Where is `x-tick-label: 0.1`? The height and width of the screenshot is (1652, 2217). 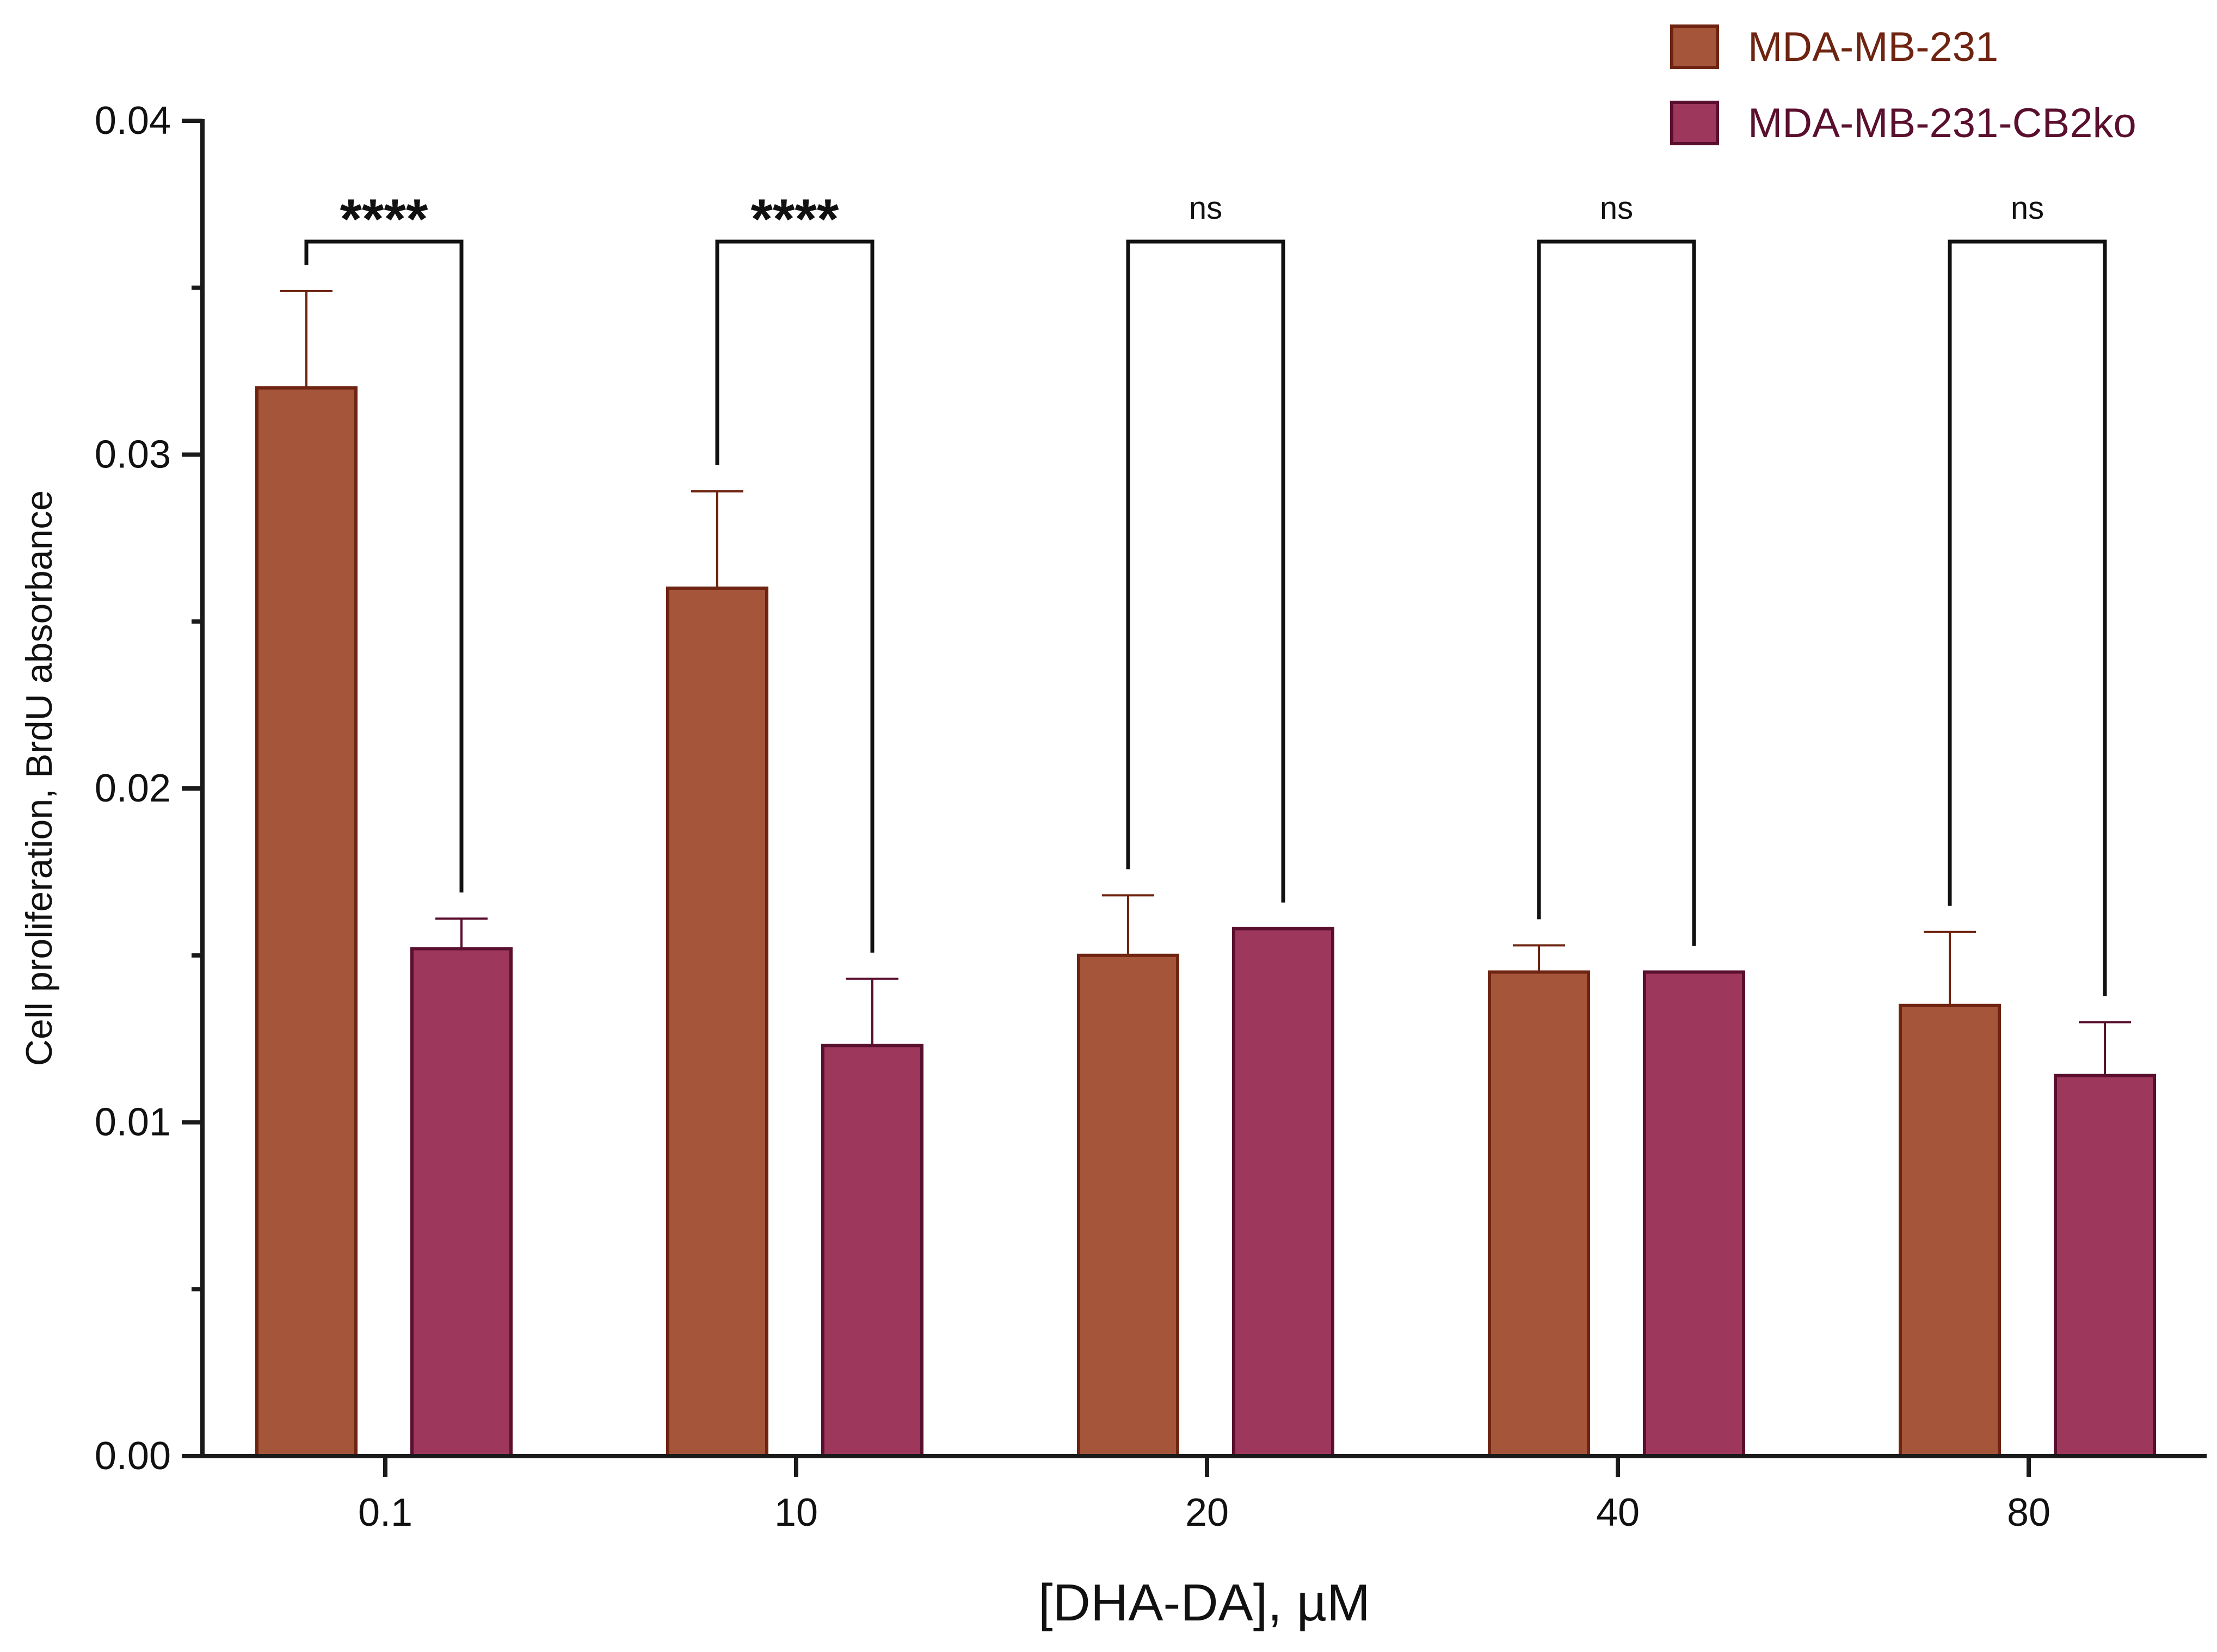 x-tick-label: 0.1 is located at coordinates (385, 1513).